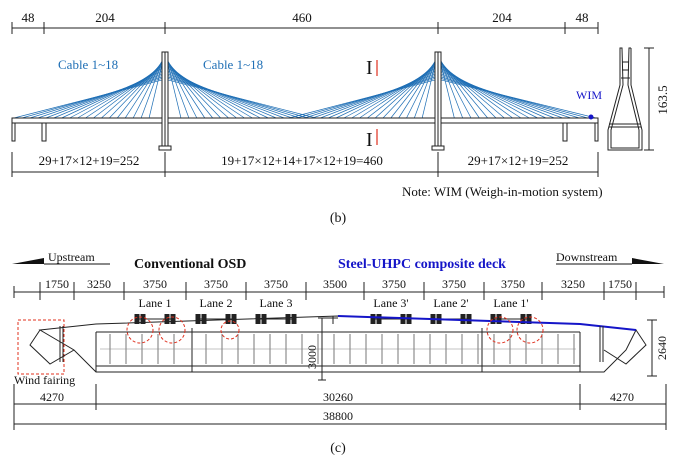 The image size is (676, 462). Describe the element at coordinates (390, 303) in the screenshot. I see `lane-label: Lane 3'` at that location.